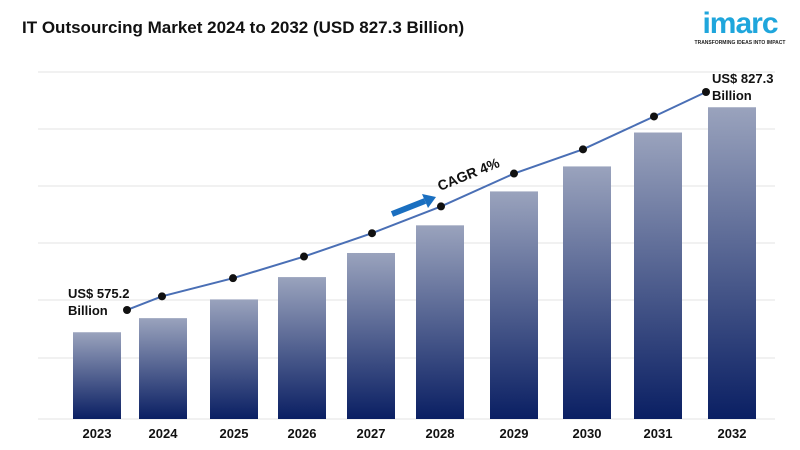  What do you see at coordinates (440, 322) in the screenshot?
I see `bar-2028` at bounding box center [440, 322].